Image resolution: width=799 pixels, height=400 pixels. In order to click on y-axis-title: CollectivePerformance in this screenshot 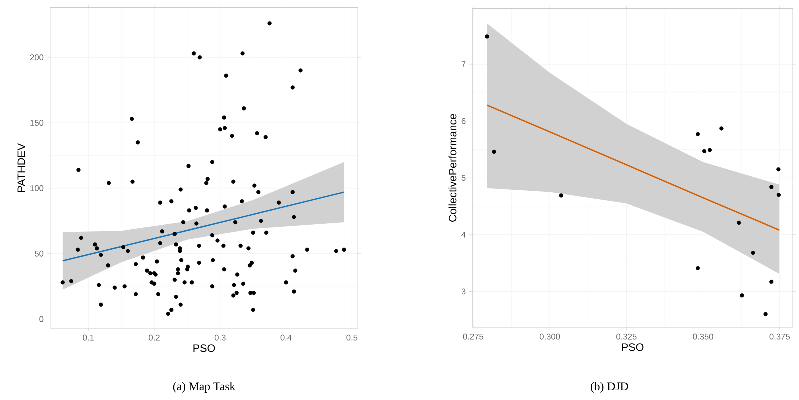, I will do `click(452, 168)`.